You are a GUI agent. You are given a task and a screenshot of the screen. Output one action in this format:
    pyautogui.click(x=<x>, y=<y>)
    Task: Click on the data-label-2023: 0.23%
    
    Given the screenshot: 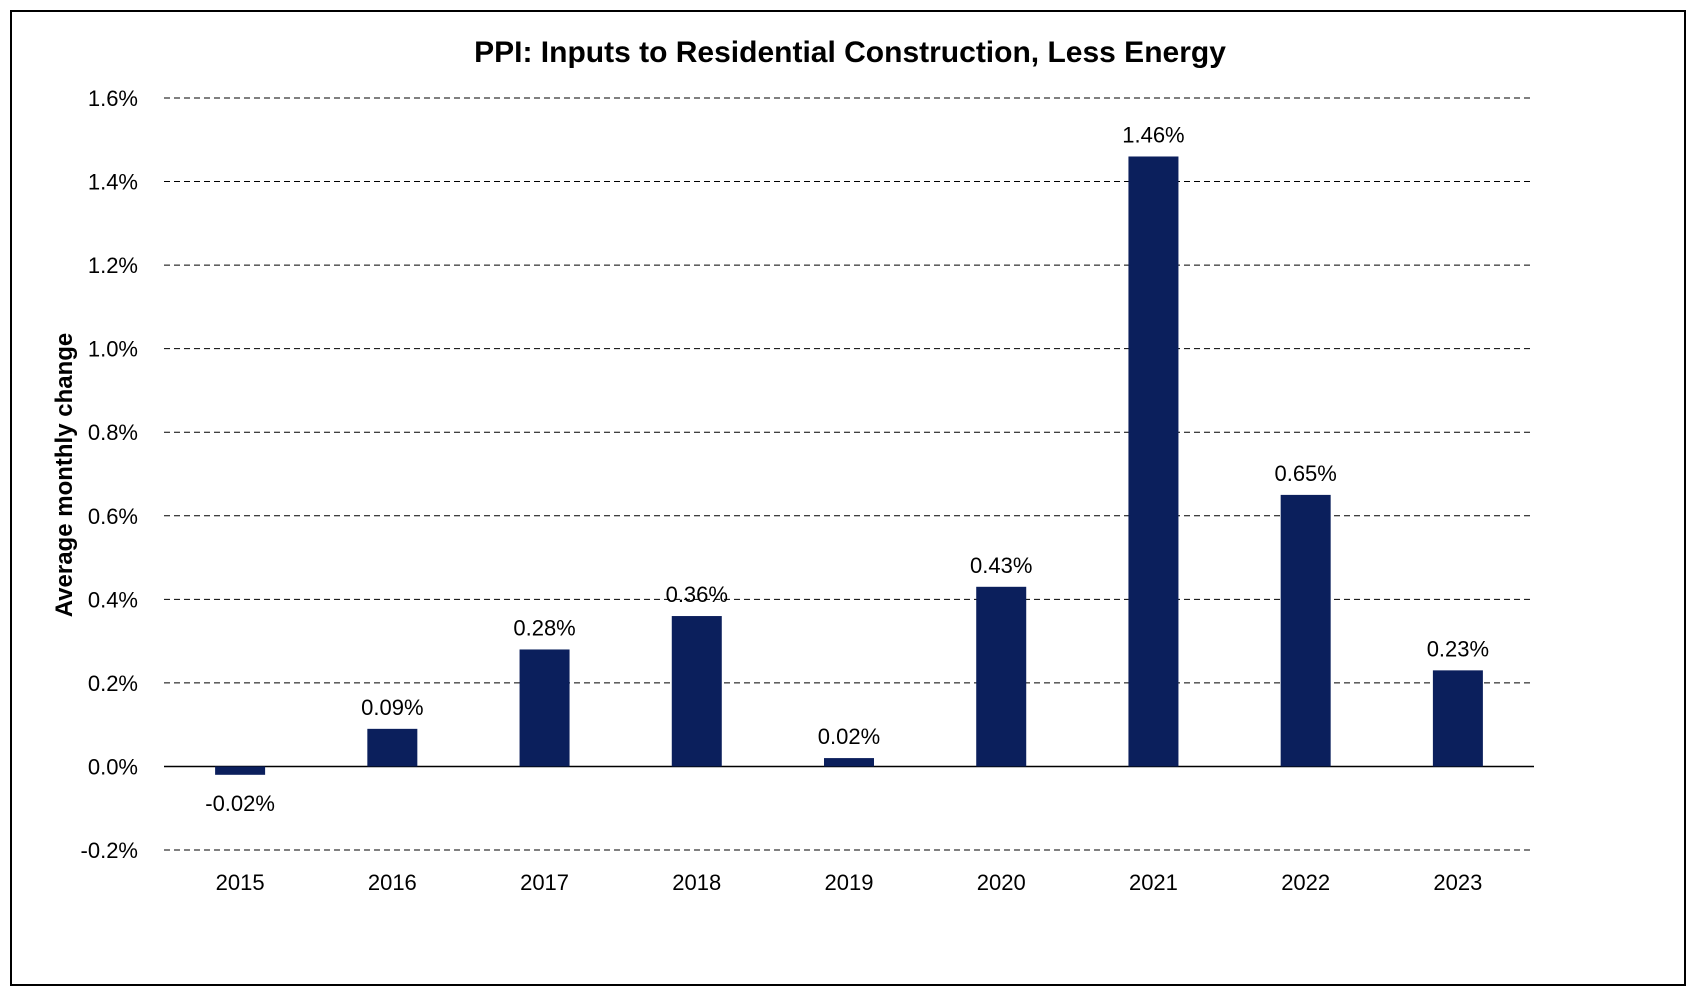 What is the action you would take?
    pyautogui.click(x=1458, y=648)
    